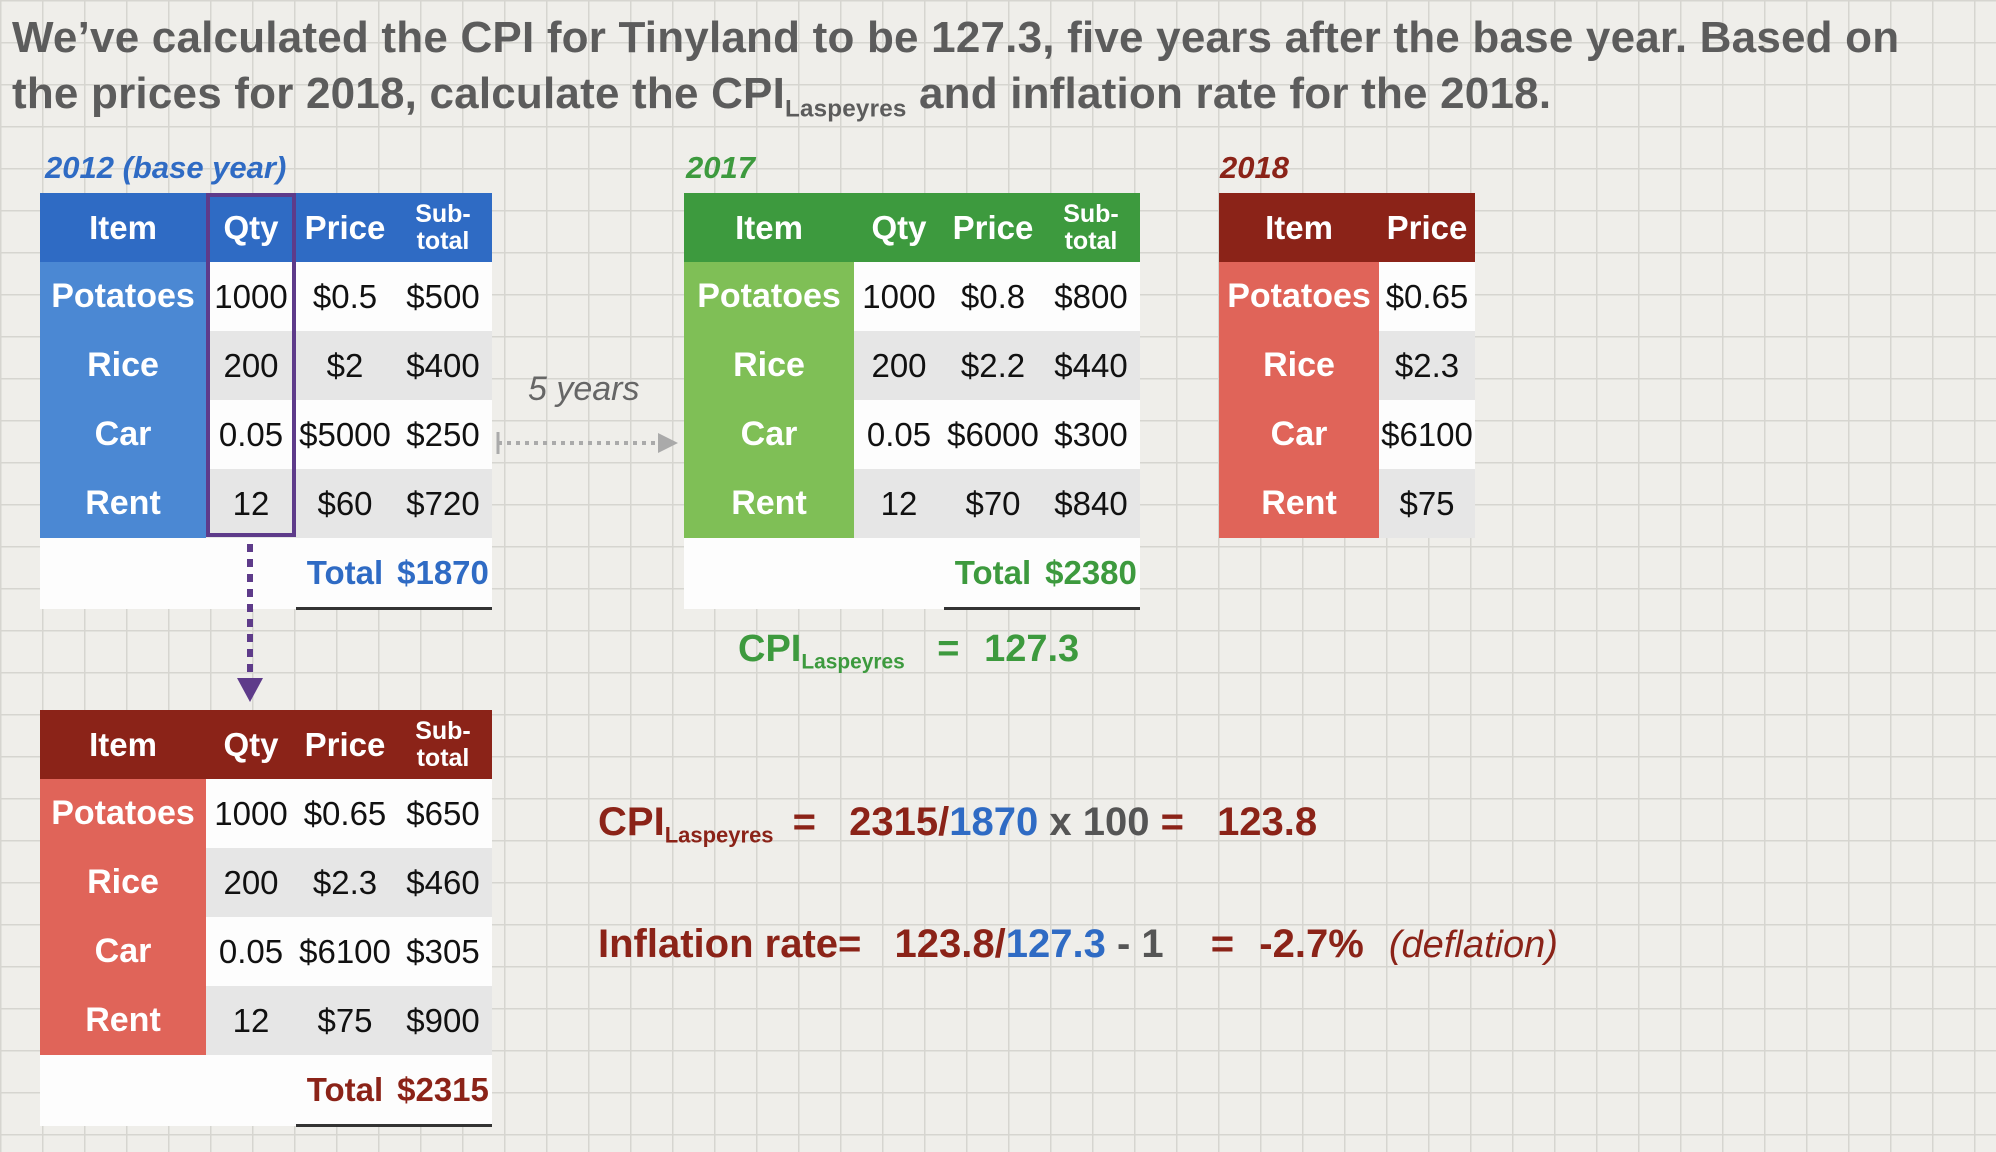 This screenshot has height=1152, width=1996. Describe the element at coordinates (1055, 944) in the screenshot. I see `denominator: 127.3` at that location.